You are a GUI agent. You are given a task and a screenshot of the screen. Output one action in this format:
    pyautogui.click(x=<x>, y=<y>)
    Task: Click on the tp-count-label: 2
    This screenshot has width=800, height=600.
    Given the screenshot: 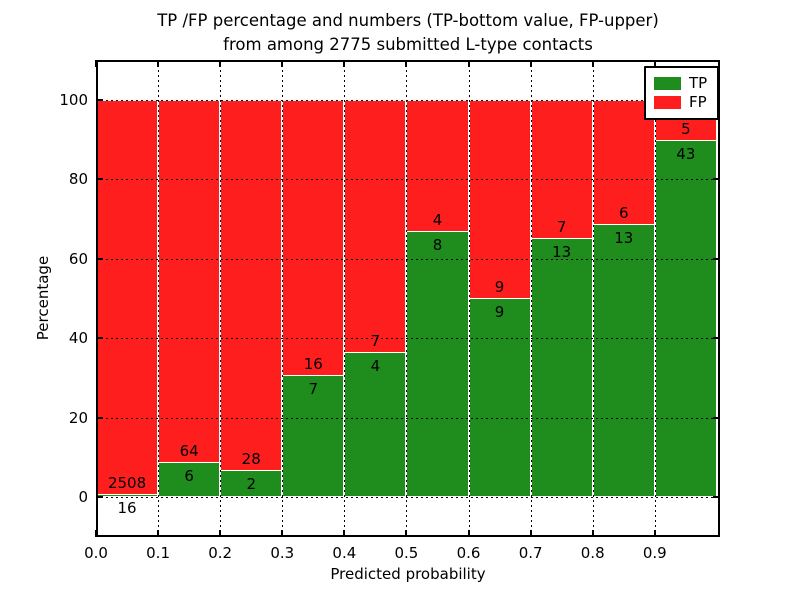 What is the action you would take?
    pyautogui.click(x=251, y=483)
    